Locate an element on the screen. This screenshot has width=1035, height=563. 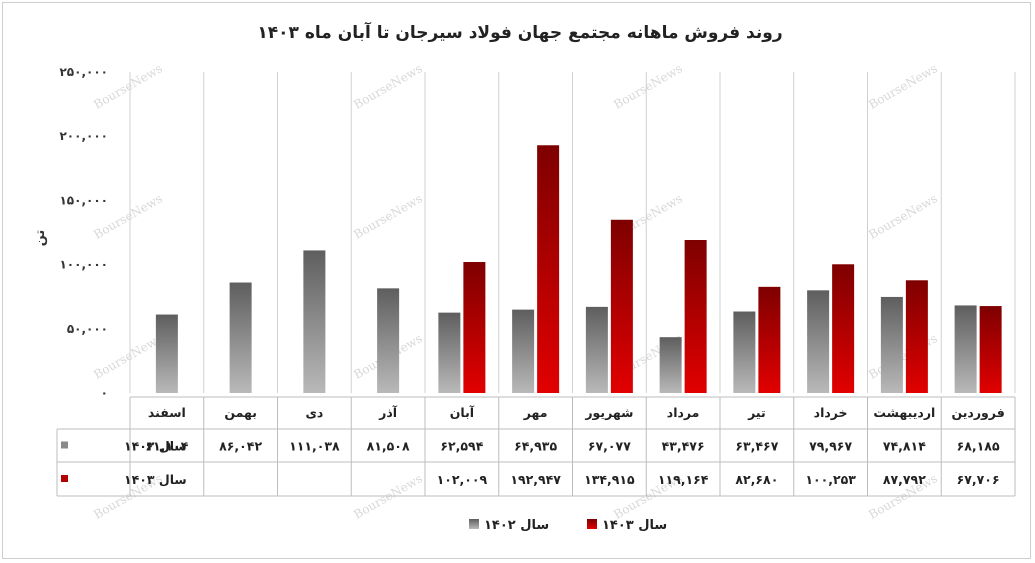
data-label: ۶۴,۹۳۵ is located at coordinates (535, 446).